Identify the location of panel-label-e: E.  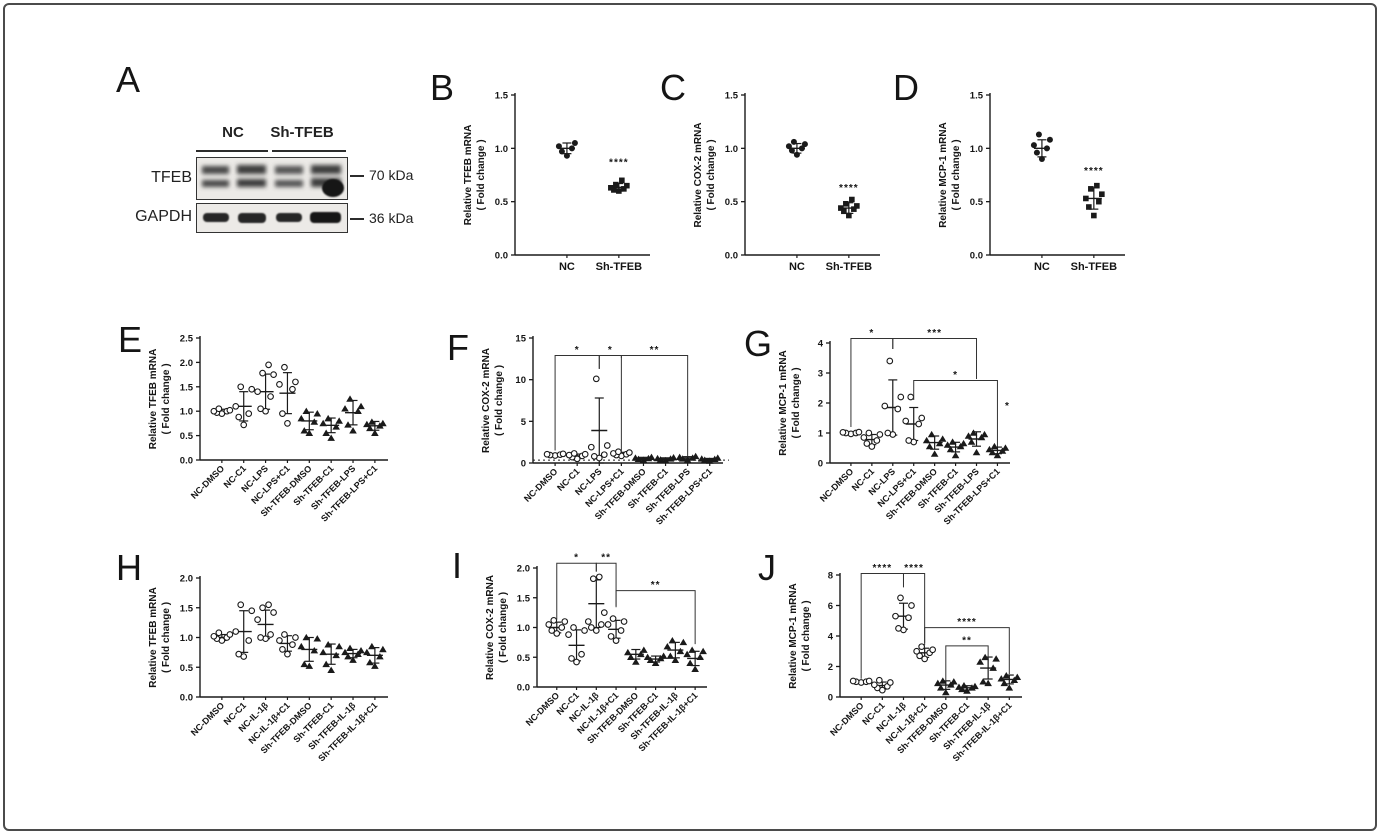
(130, 339).